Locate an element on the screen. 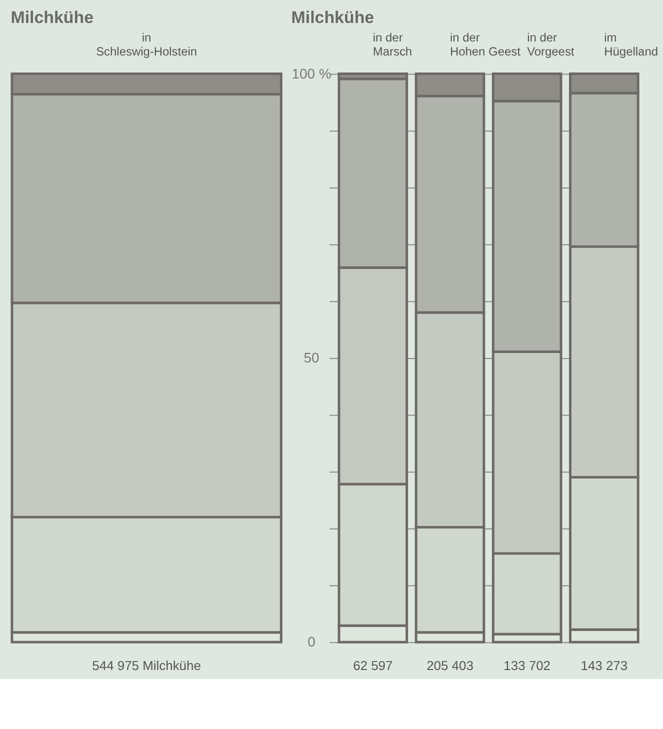 This screenshot has width=663, height=729. y-tick-label: 100 % is located at coordinates (312, 73).